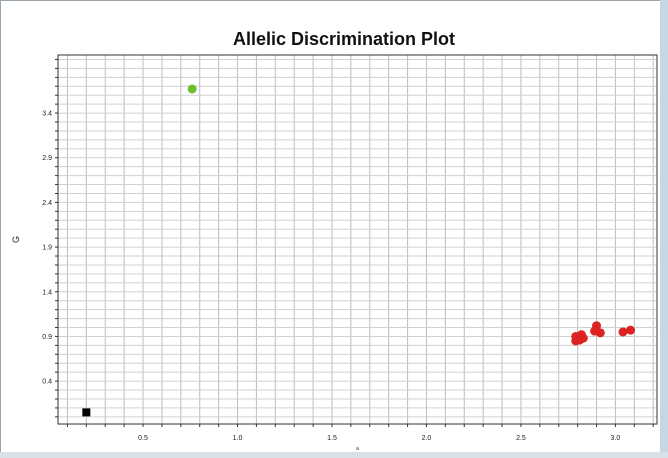 The height and width of the screenshot is (458, 668). I want to click on y-tick-label: 1.9, so click(47, 248).